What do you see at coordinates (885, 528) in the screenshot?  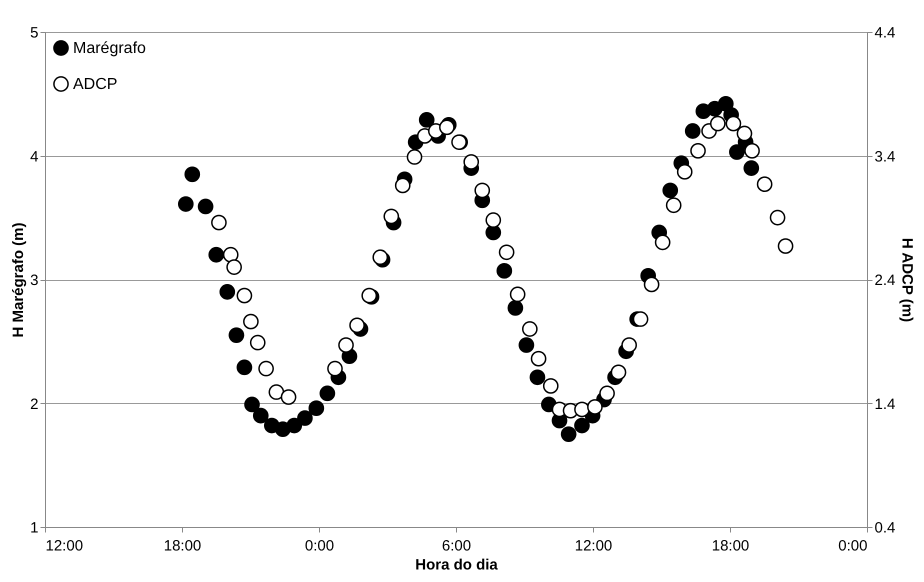 I see `y2-tick-label: 0.4` at bounding box center [885, 528].